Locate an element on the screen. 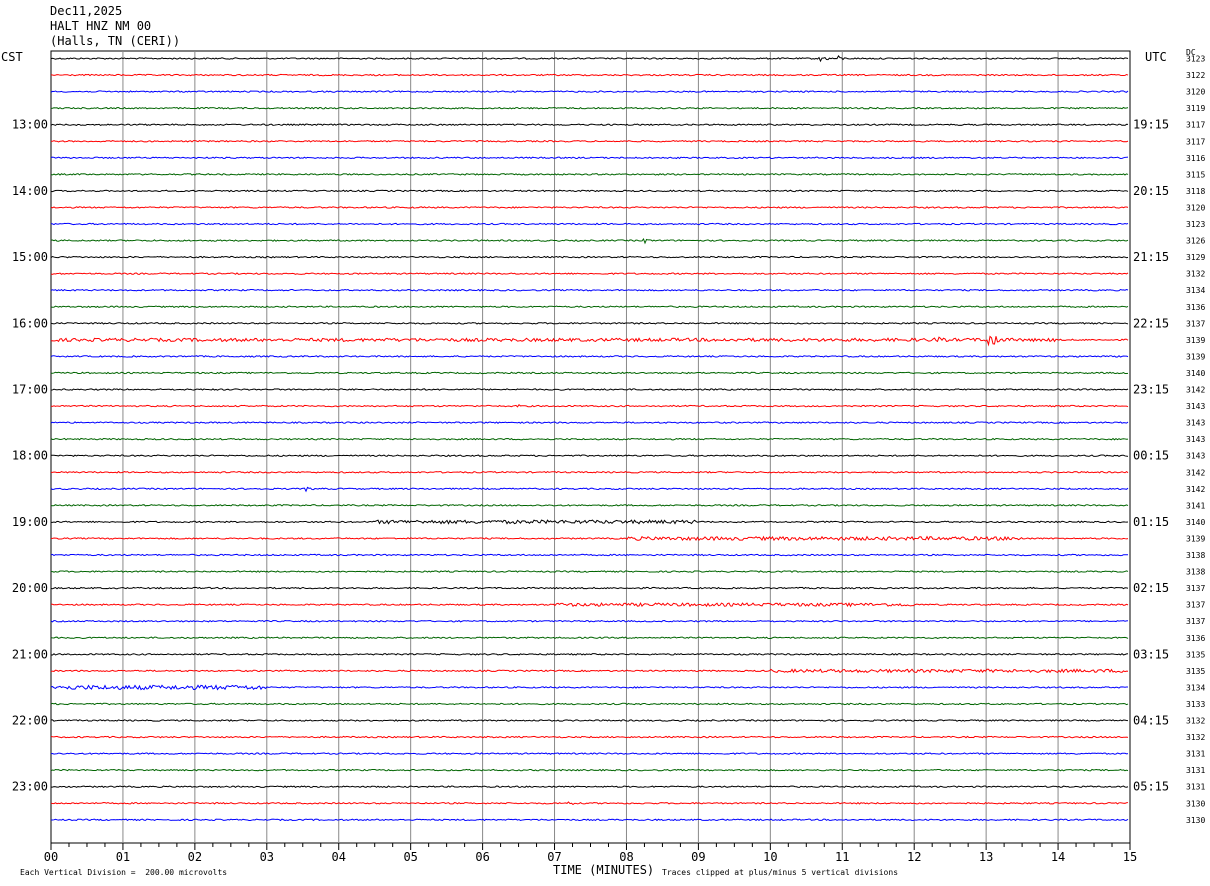 Image resolution: width=1210 pixels, height=886 pixels. cst-hour-label: 16:00 is located at coordinates (30, 323).